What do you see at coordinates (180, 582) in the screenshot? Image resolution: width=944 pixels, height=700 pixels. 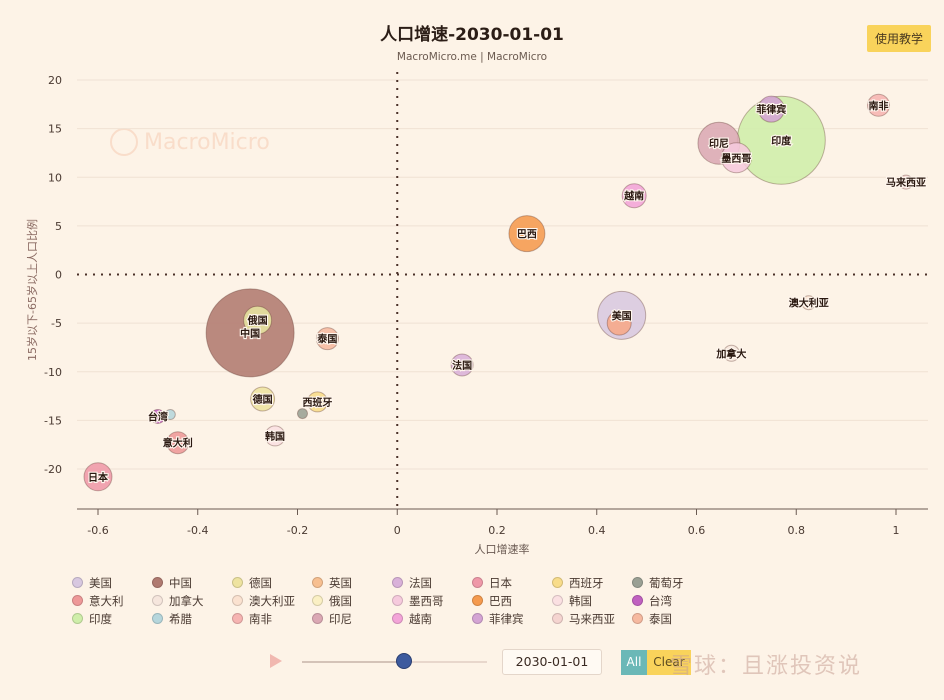 I see `legend-label: 中国` at bounding box center [180, 582].